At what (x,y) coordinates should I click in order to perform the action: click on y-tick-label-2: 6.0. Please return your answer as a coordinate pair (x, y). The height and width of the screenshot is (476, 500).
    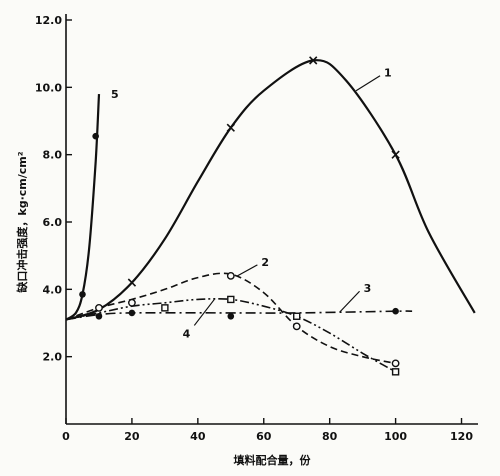
    Looking at the image, I should click on (53, 222).